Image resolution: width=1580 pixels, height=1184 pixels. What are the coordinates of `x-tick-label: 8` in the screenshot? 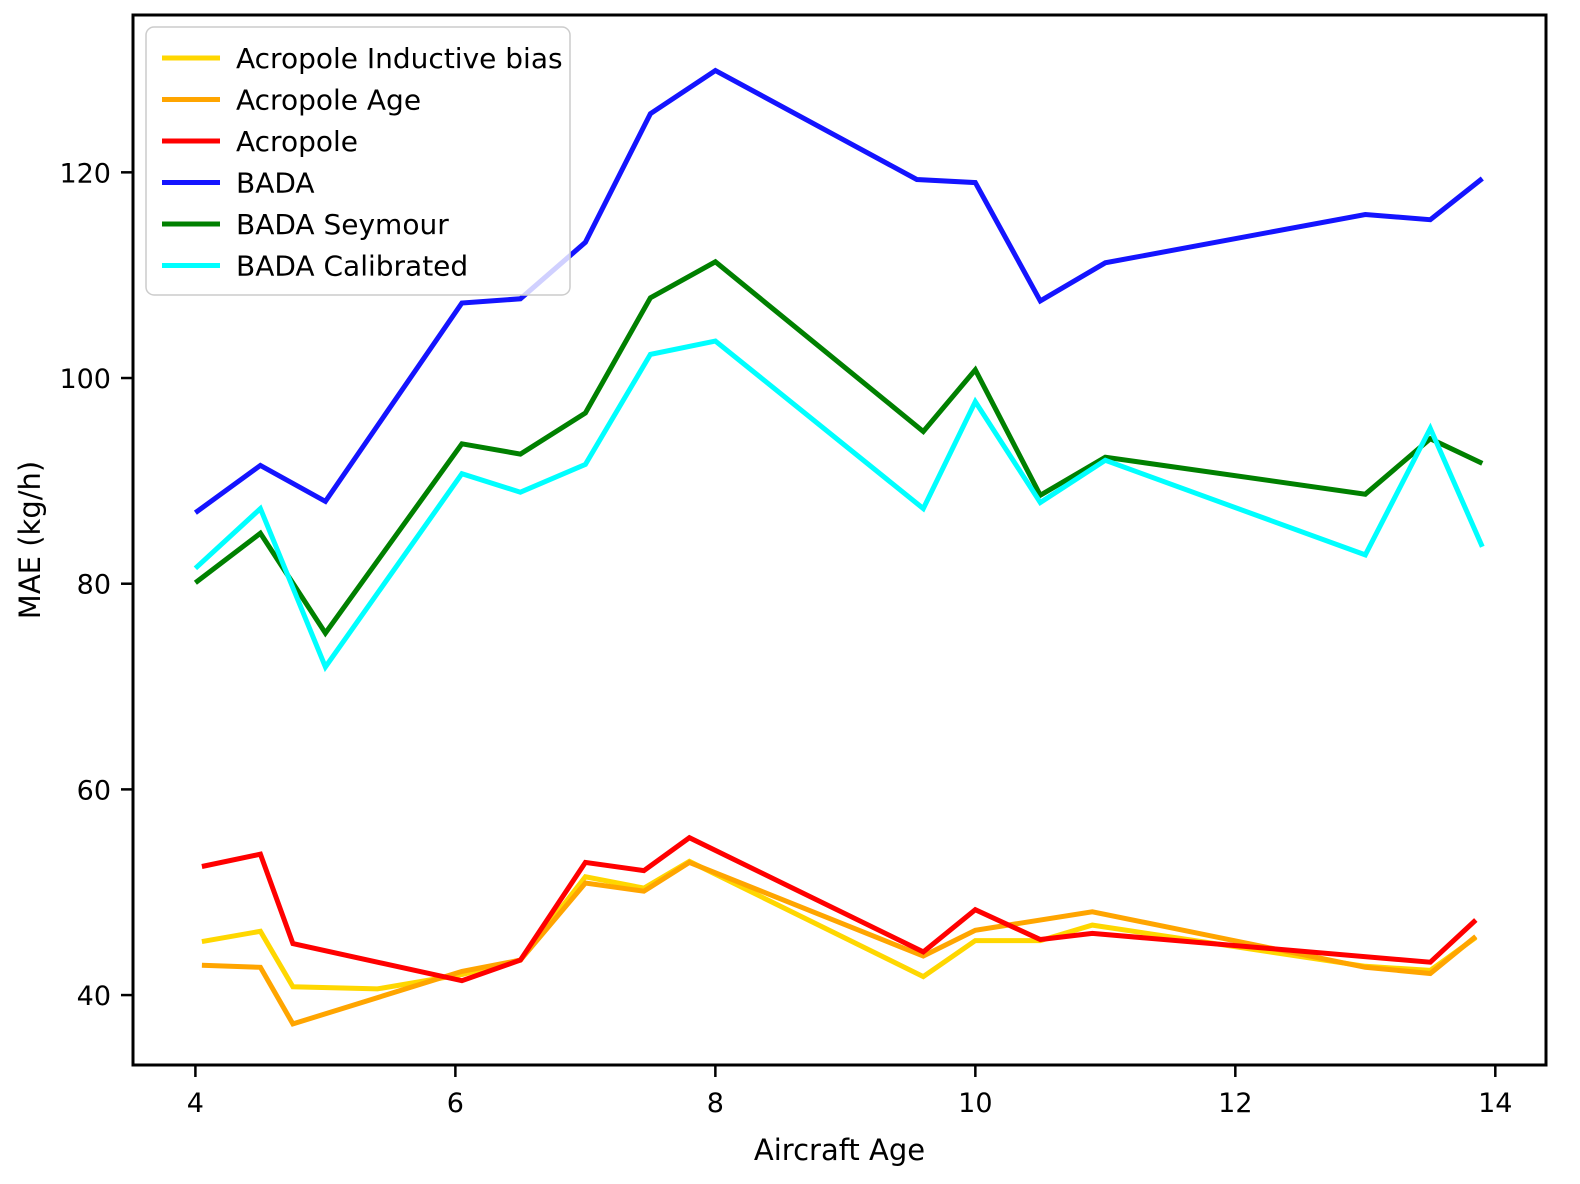 It's located at (715, 1103).